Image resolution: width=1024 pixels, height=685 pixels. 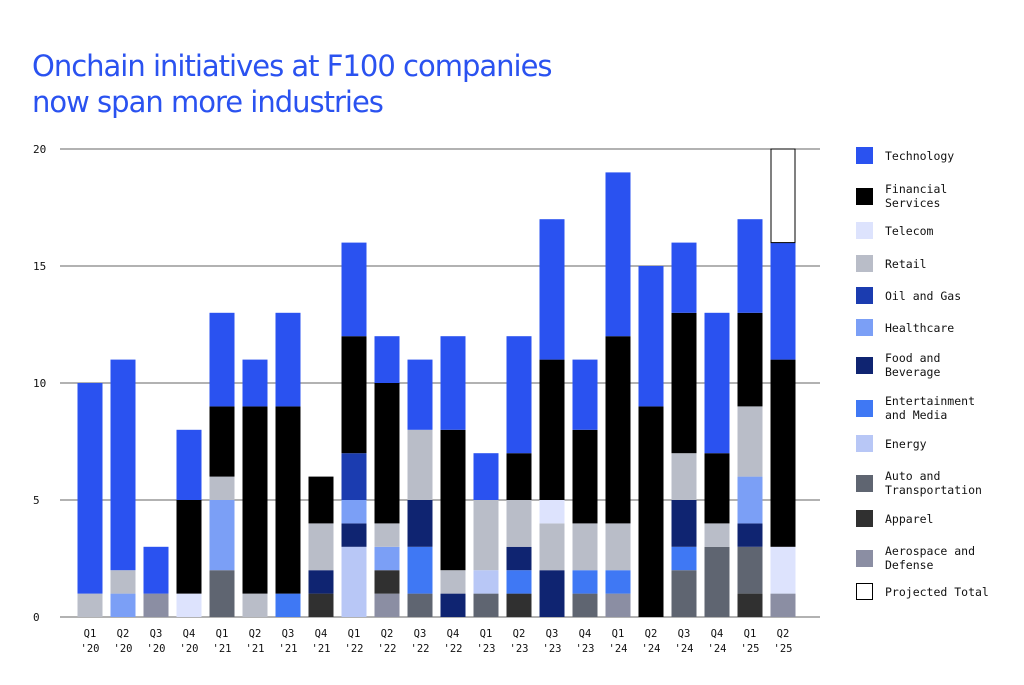 I want to click on x-tick-label: Q2'25, so click(x=783, y=641).